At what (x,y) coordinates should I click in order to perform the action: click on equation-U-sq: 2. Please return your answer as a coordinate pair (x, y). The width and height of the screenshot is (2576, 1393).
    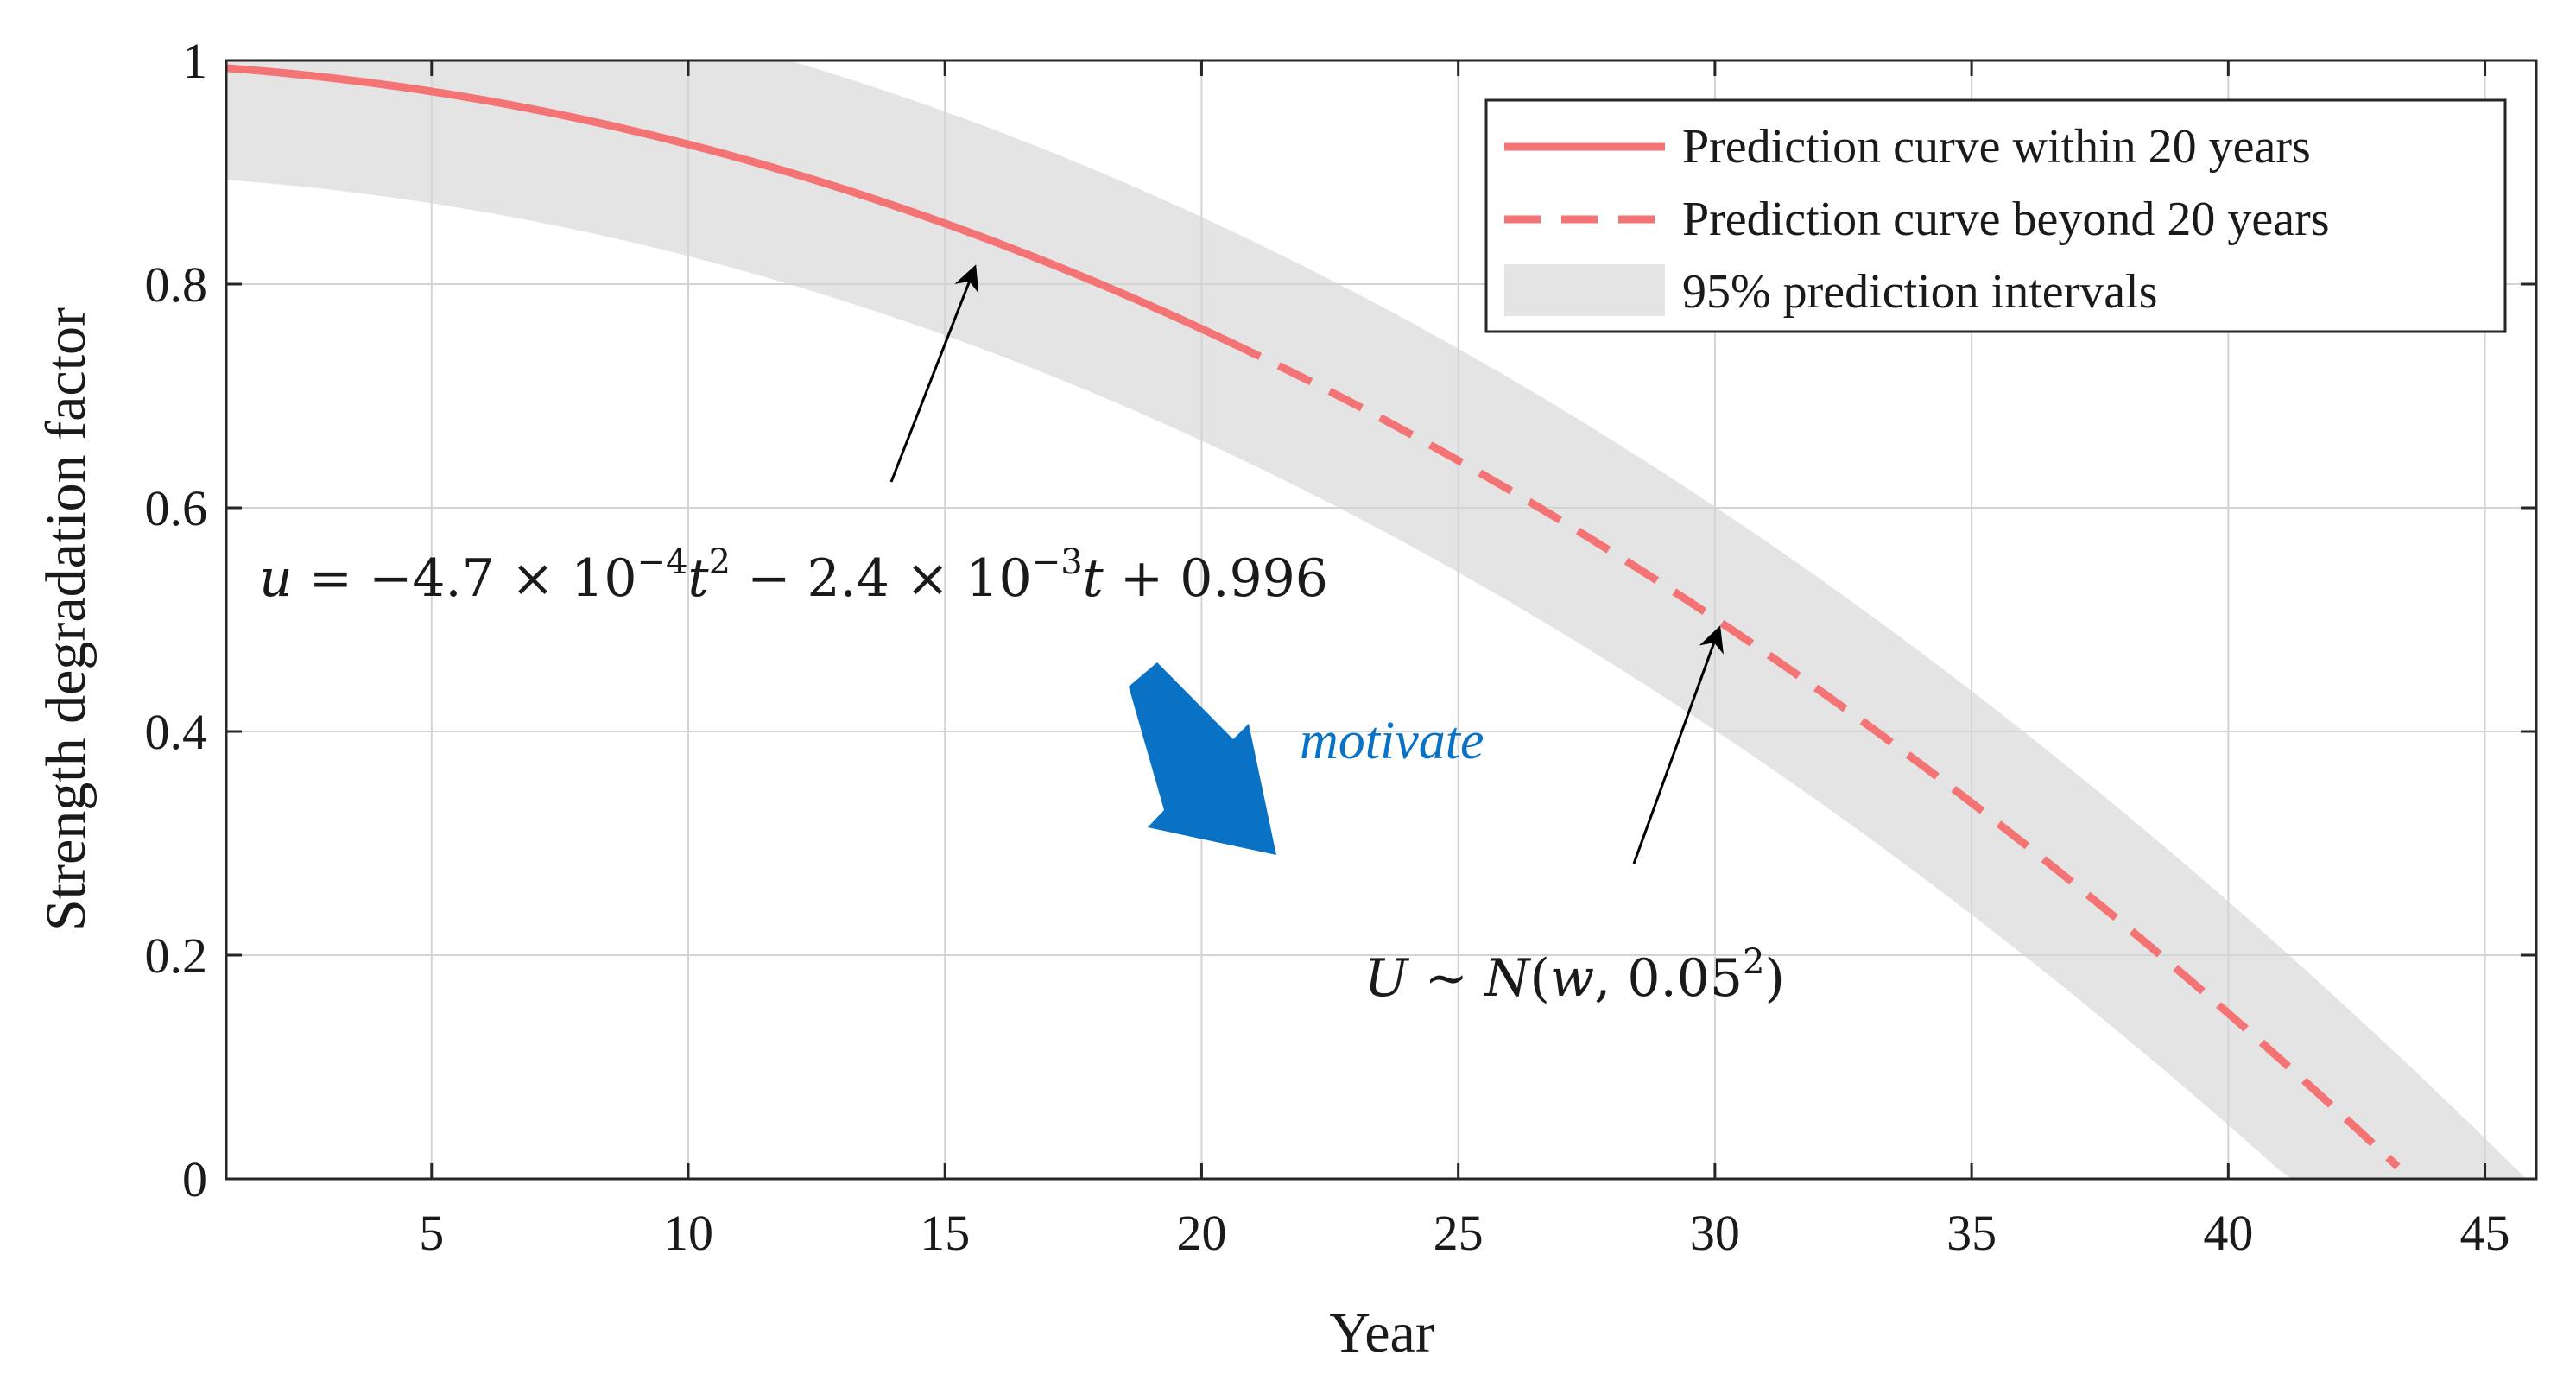
    Looking at the image, I should click on (1753, 962).